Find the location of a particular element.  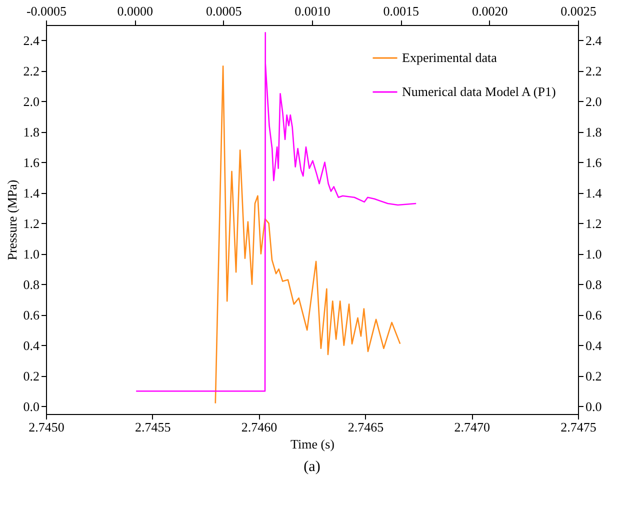

x2-tick-label: 0.0025 is located at coordinates (578, 11).